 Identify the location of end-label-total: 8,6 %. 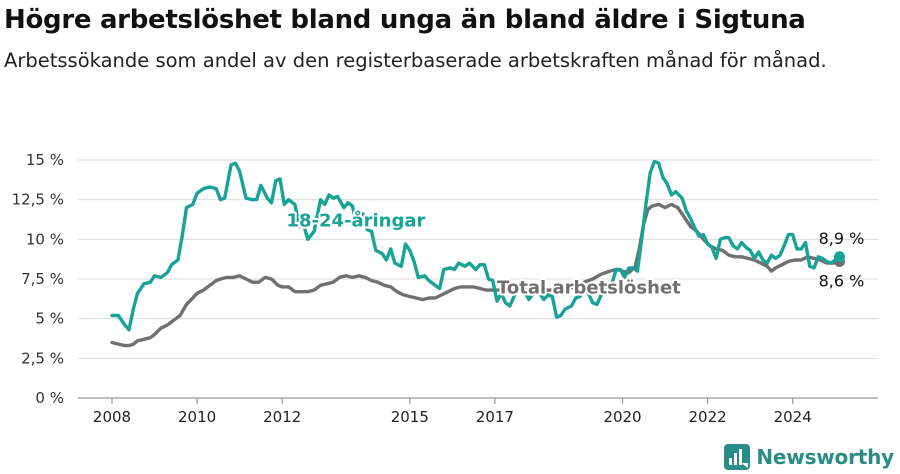
(842, 281).